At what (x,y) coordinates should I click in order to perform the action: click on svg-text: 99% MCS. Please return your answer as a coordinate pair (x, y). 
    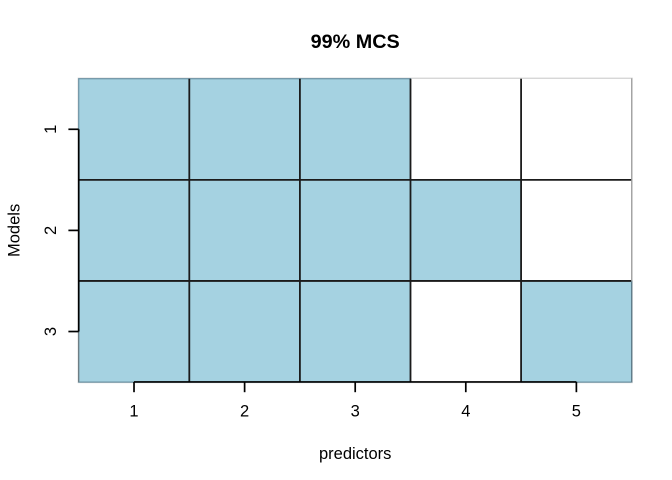
    Looking at the image, I should click on (355, 42).